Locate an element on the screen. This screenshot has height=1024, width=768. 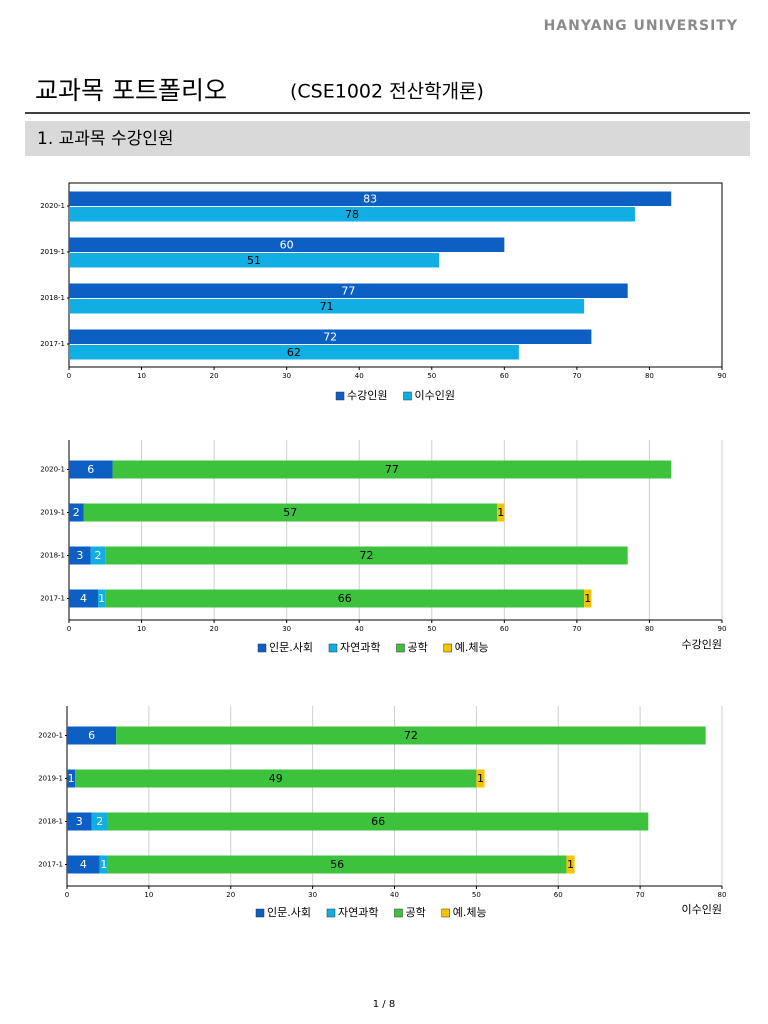
page-title: 교과목 포트폴리오 is located at coordinates (131, 90).